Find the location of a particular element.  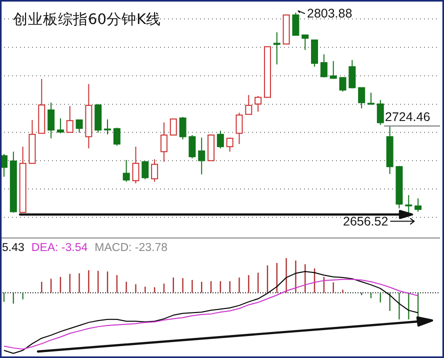

text: DEA: -3.54 is located at coordinates (59, 248).